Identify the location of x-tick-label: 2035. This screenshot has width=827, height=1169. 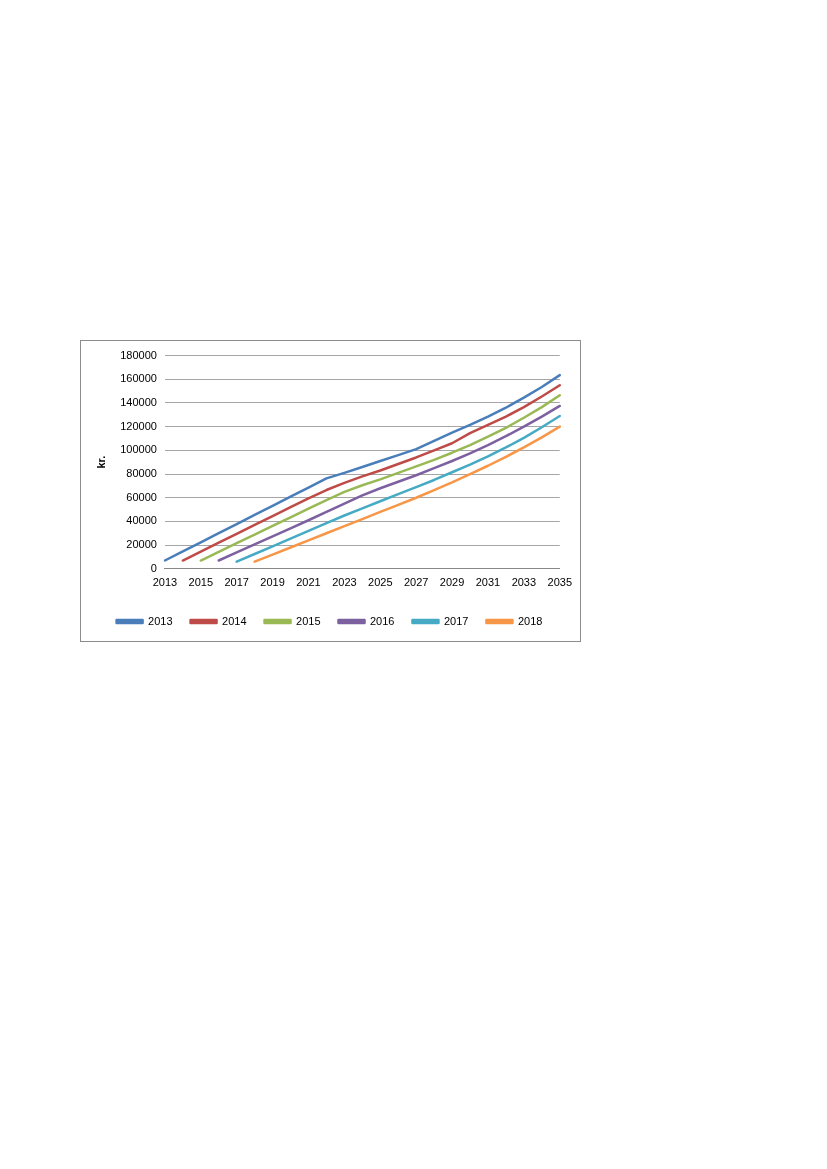
(560, 582).